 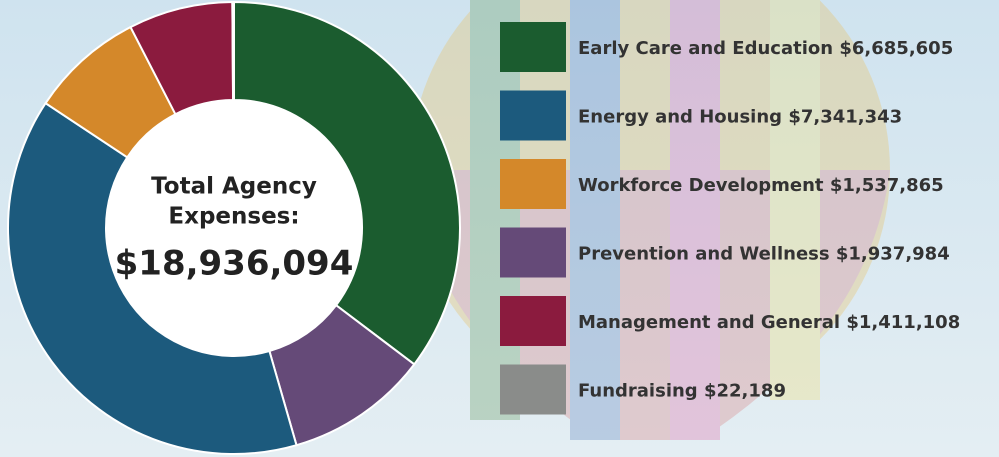 I want to click on legend-label: Workforce Development $1,537,865, so click(x=761, y=185).